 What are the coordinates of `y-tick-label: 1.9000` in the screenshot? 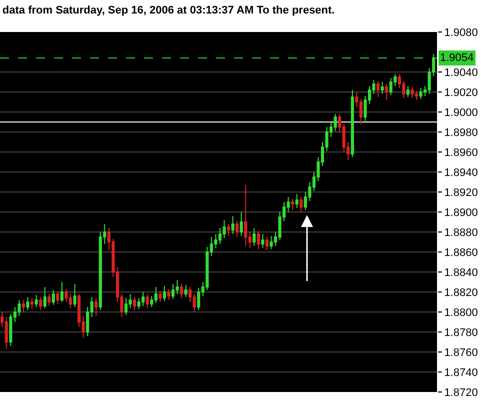 It's located at (461, 112).